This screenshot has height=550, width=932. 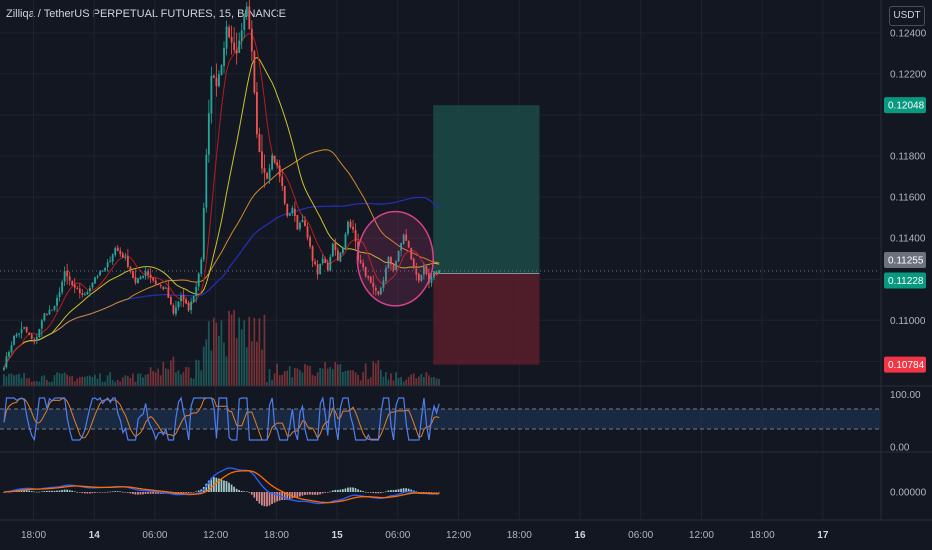 What do you see at coordinates (906, 281) in the screenshot?
I see `price-label-text: 0.11228` at bounding box center [906, 281].